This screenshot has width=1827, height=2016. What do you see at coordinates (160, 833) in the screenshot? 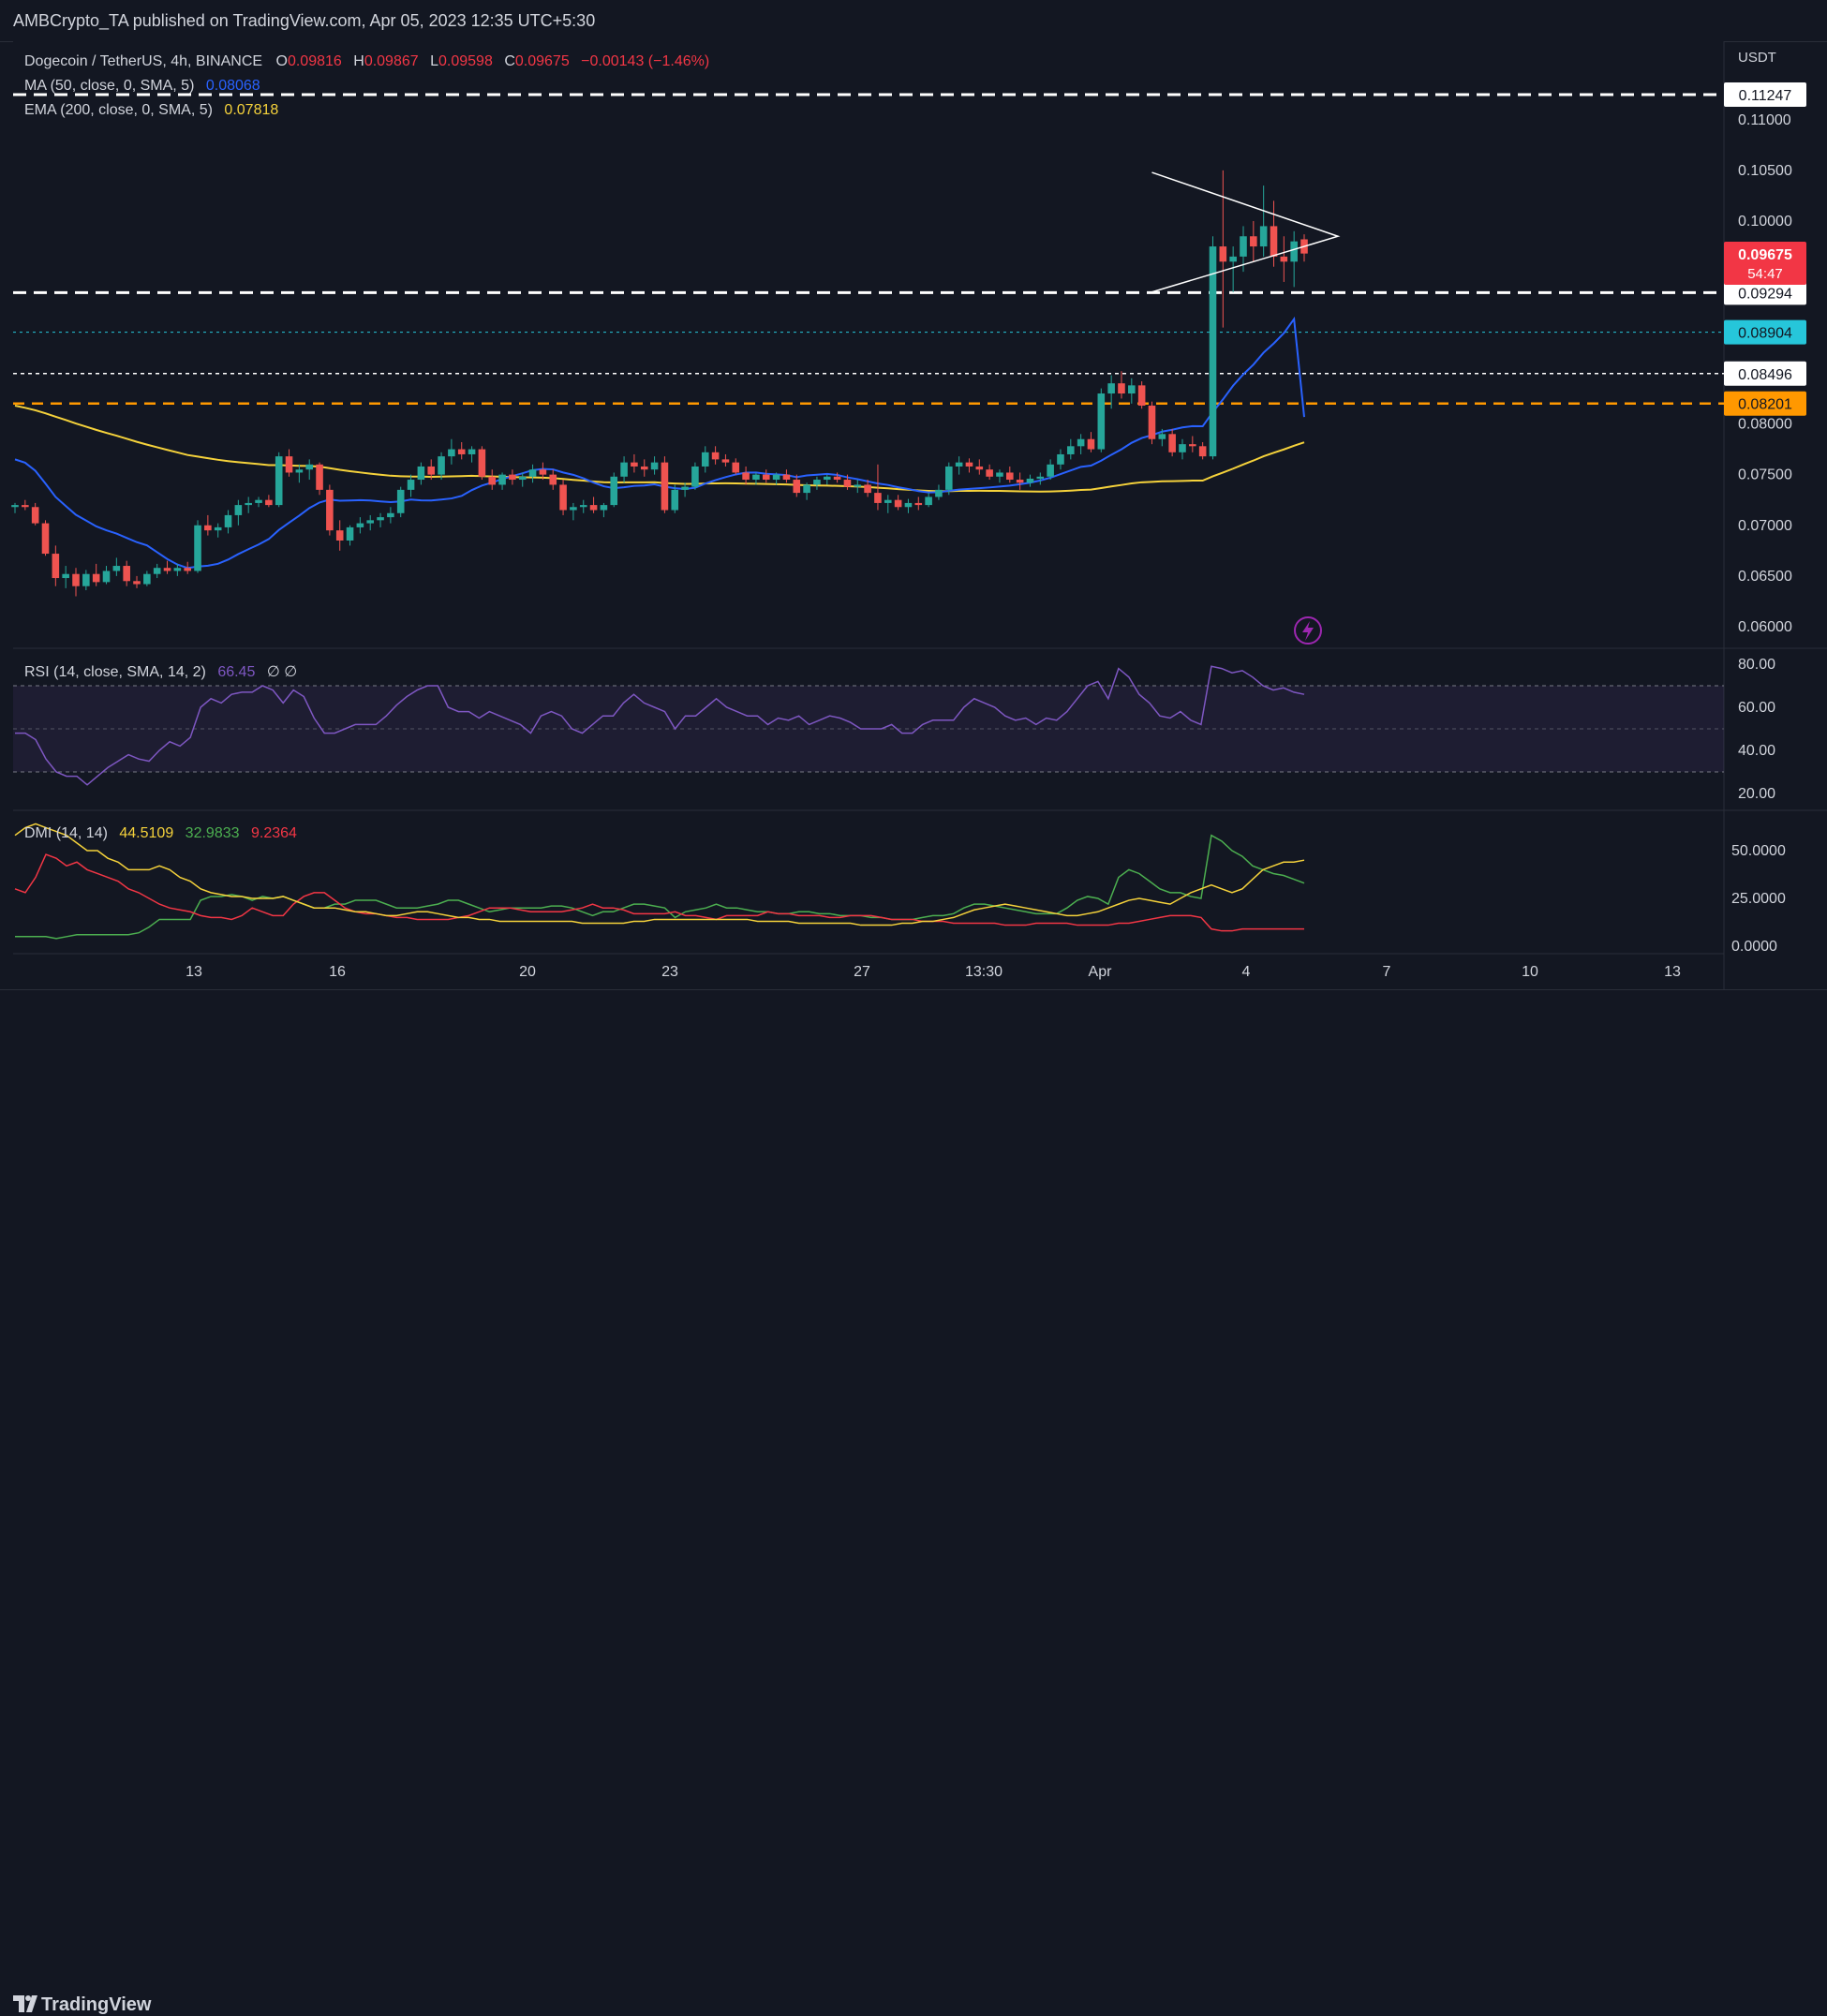
I see `svg-text:DMI (14, 14) 44.5109: DMI (14, 14) 44.5109 32.9833 9.2364` at bounding box center [160, 833].